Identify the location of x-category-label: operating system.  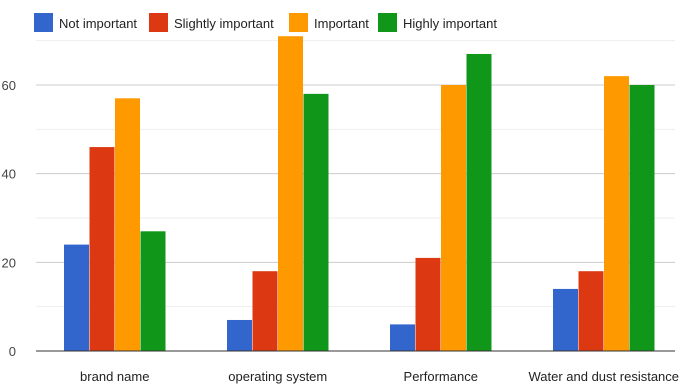
(277, 376).